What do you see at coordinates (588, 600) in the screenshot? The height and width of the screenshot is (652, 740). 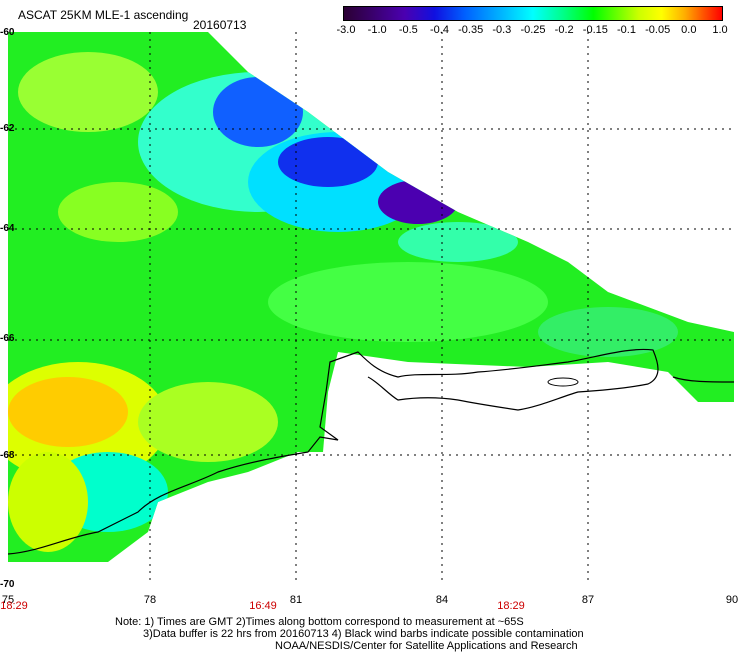 I see `lon-label: 87` at bounding box center [588, 600].